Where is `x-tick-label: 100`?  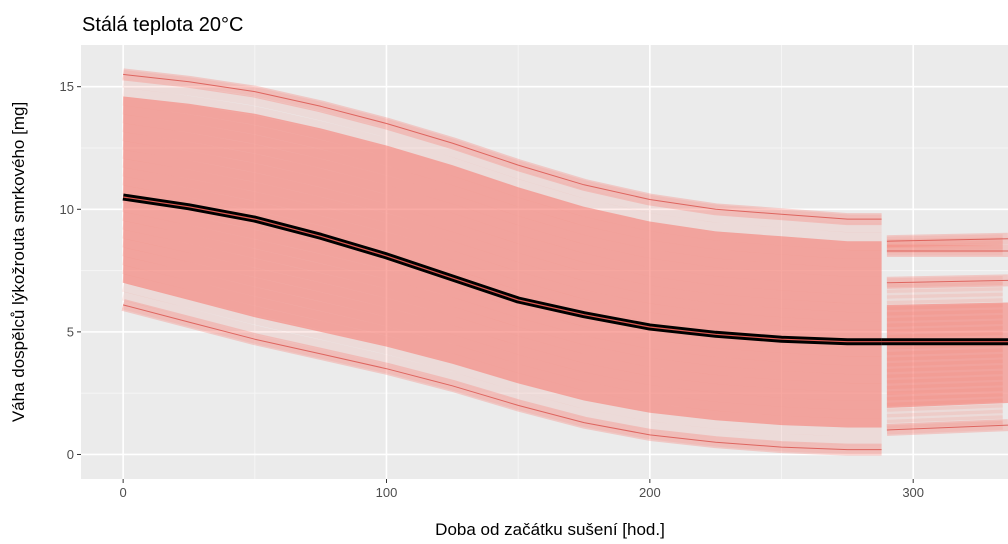 x-tick-label: 100 is located at coordinates (387, 492).